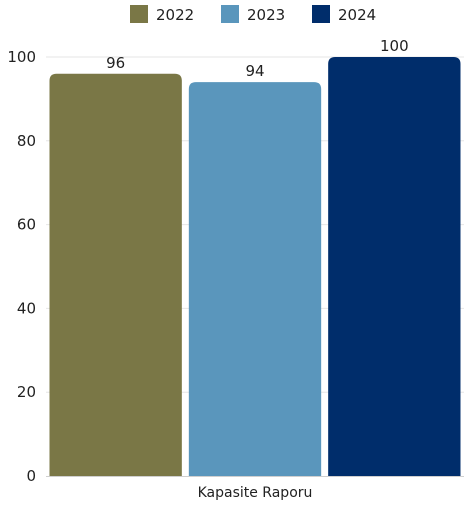 The width and height of the screenshot is (464, 509). I want to click on y-tick-label: 100, so click(21, 57).